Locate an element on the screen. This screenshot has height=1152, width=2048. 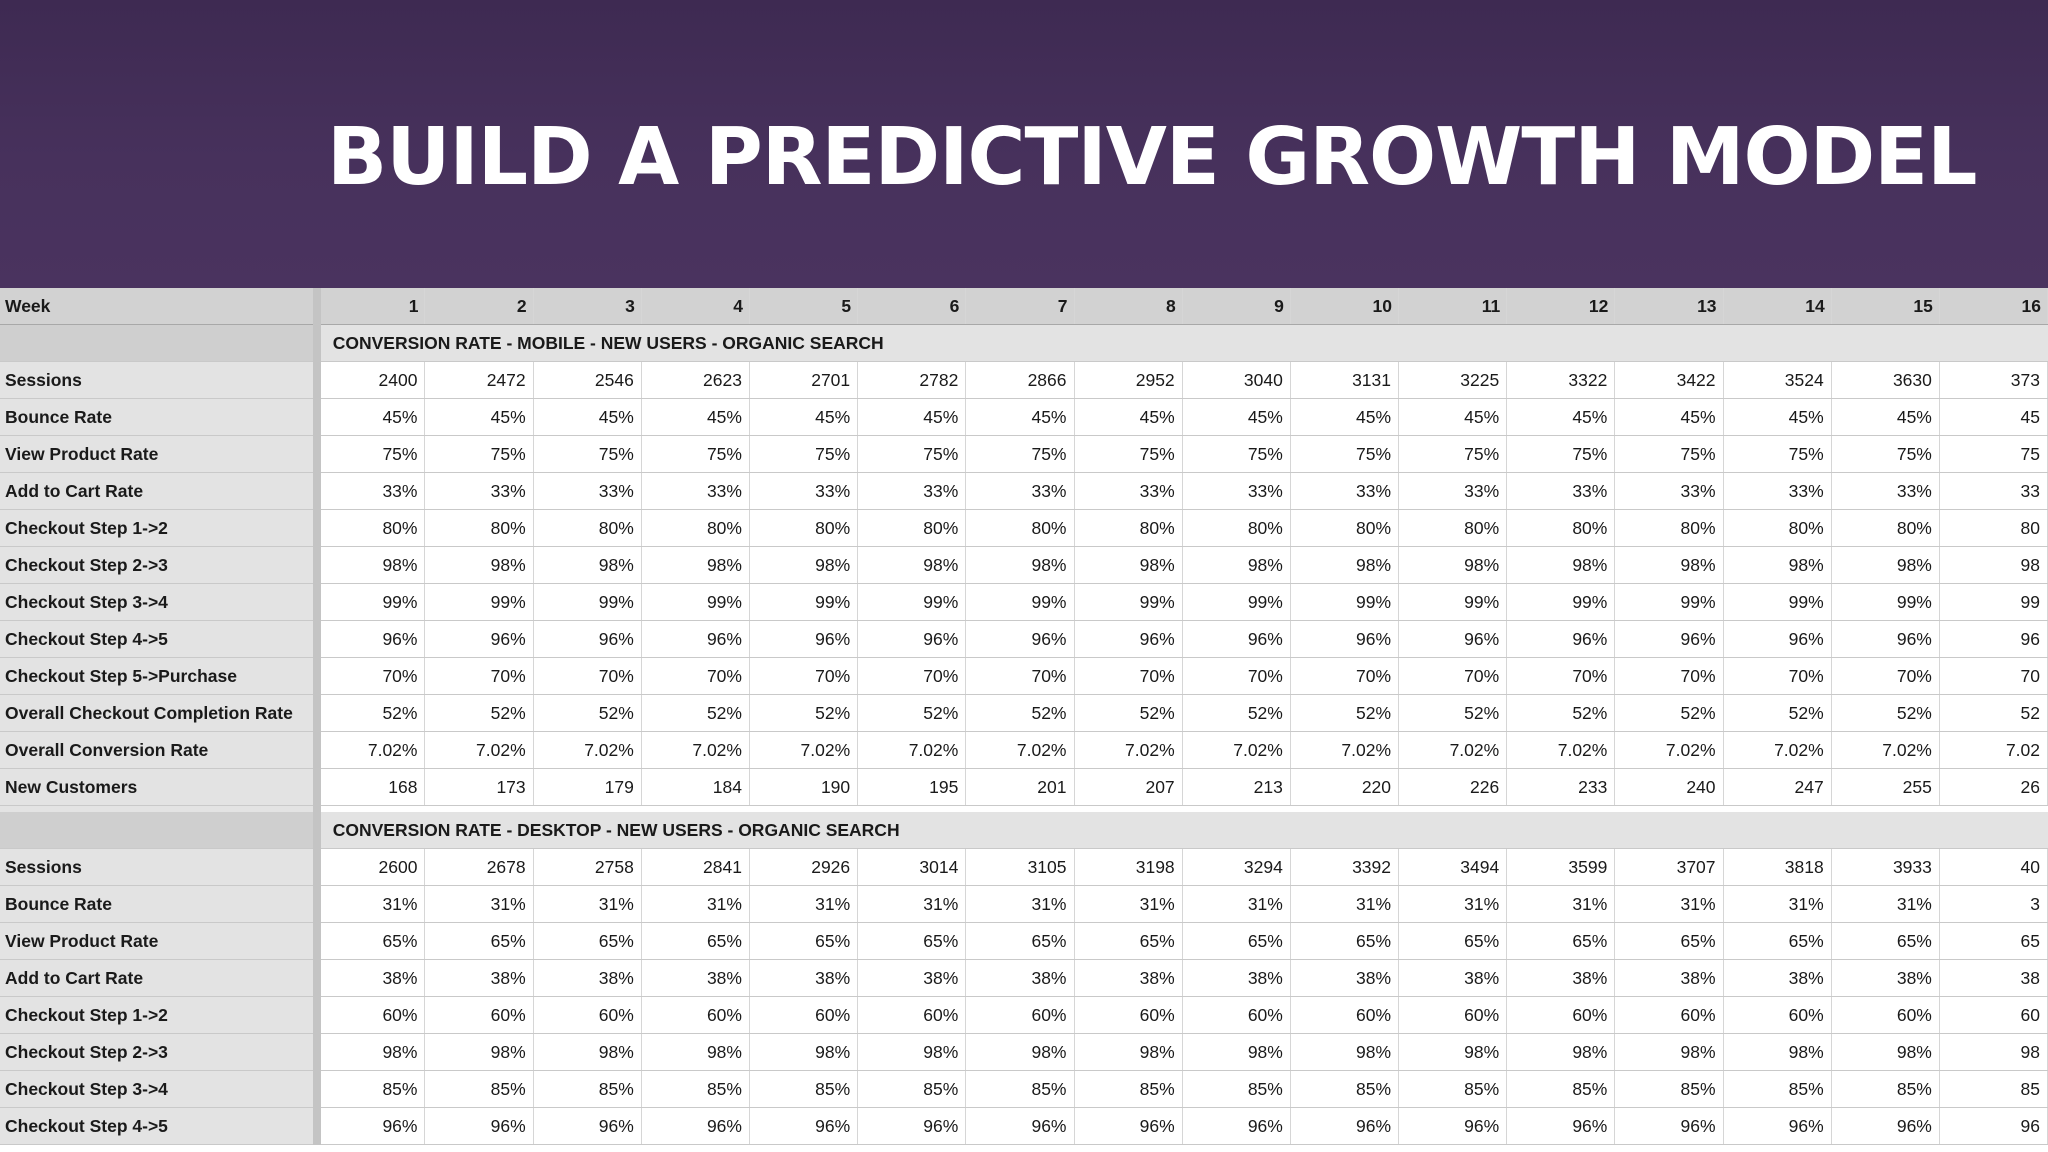
data-cell: 3105 is located at coordinates (1020, 867).